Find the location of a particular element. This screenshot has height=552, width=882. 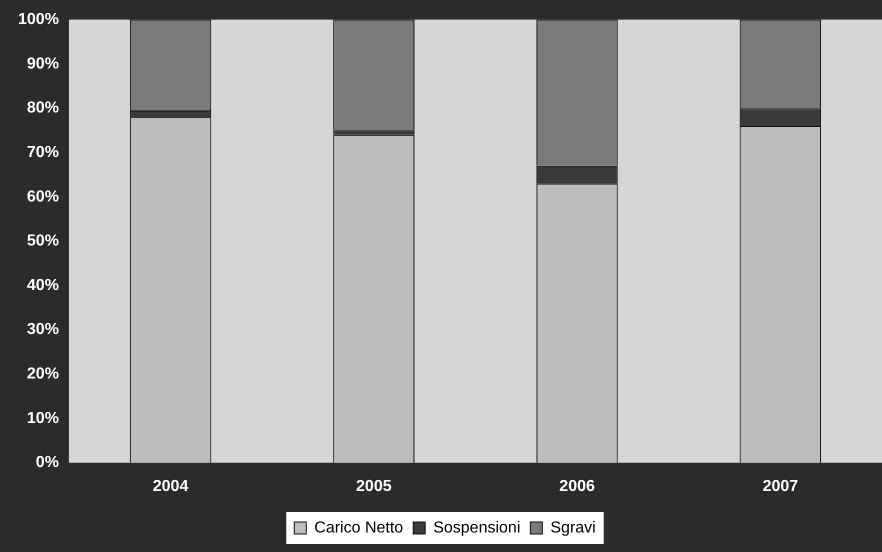

x-tick-label: 2004 is located at coordinates (170, 486).